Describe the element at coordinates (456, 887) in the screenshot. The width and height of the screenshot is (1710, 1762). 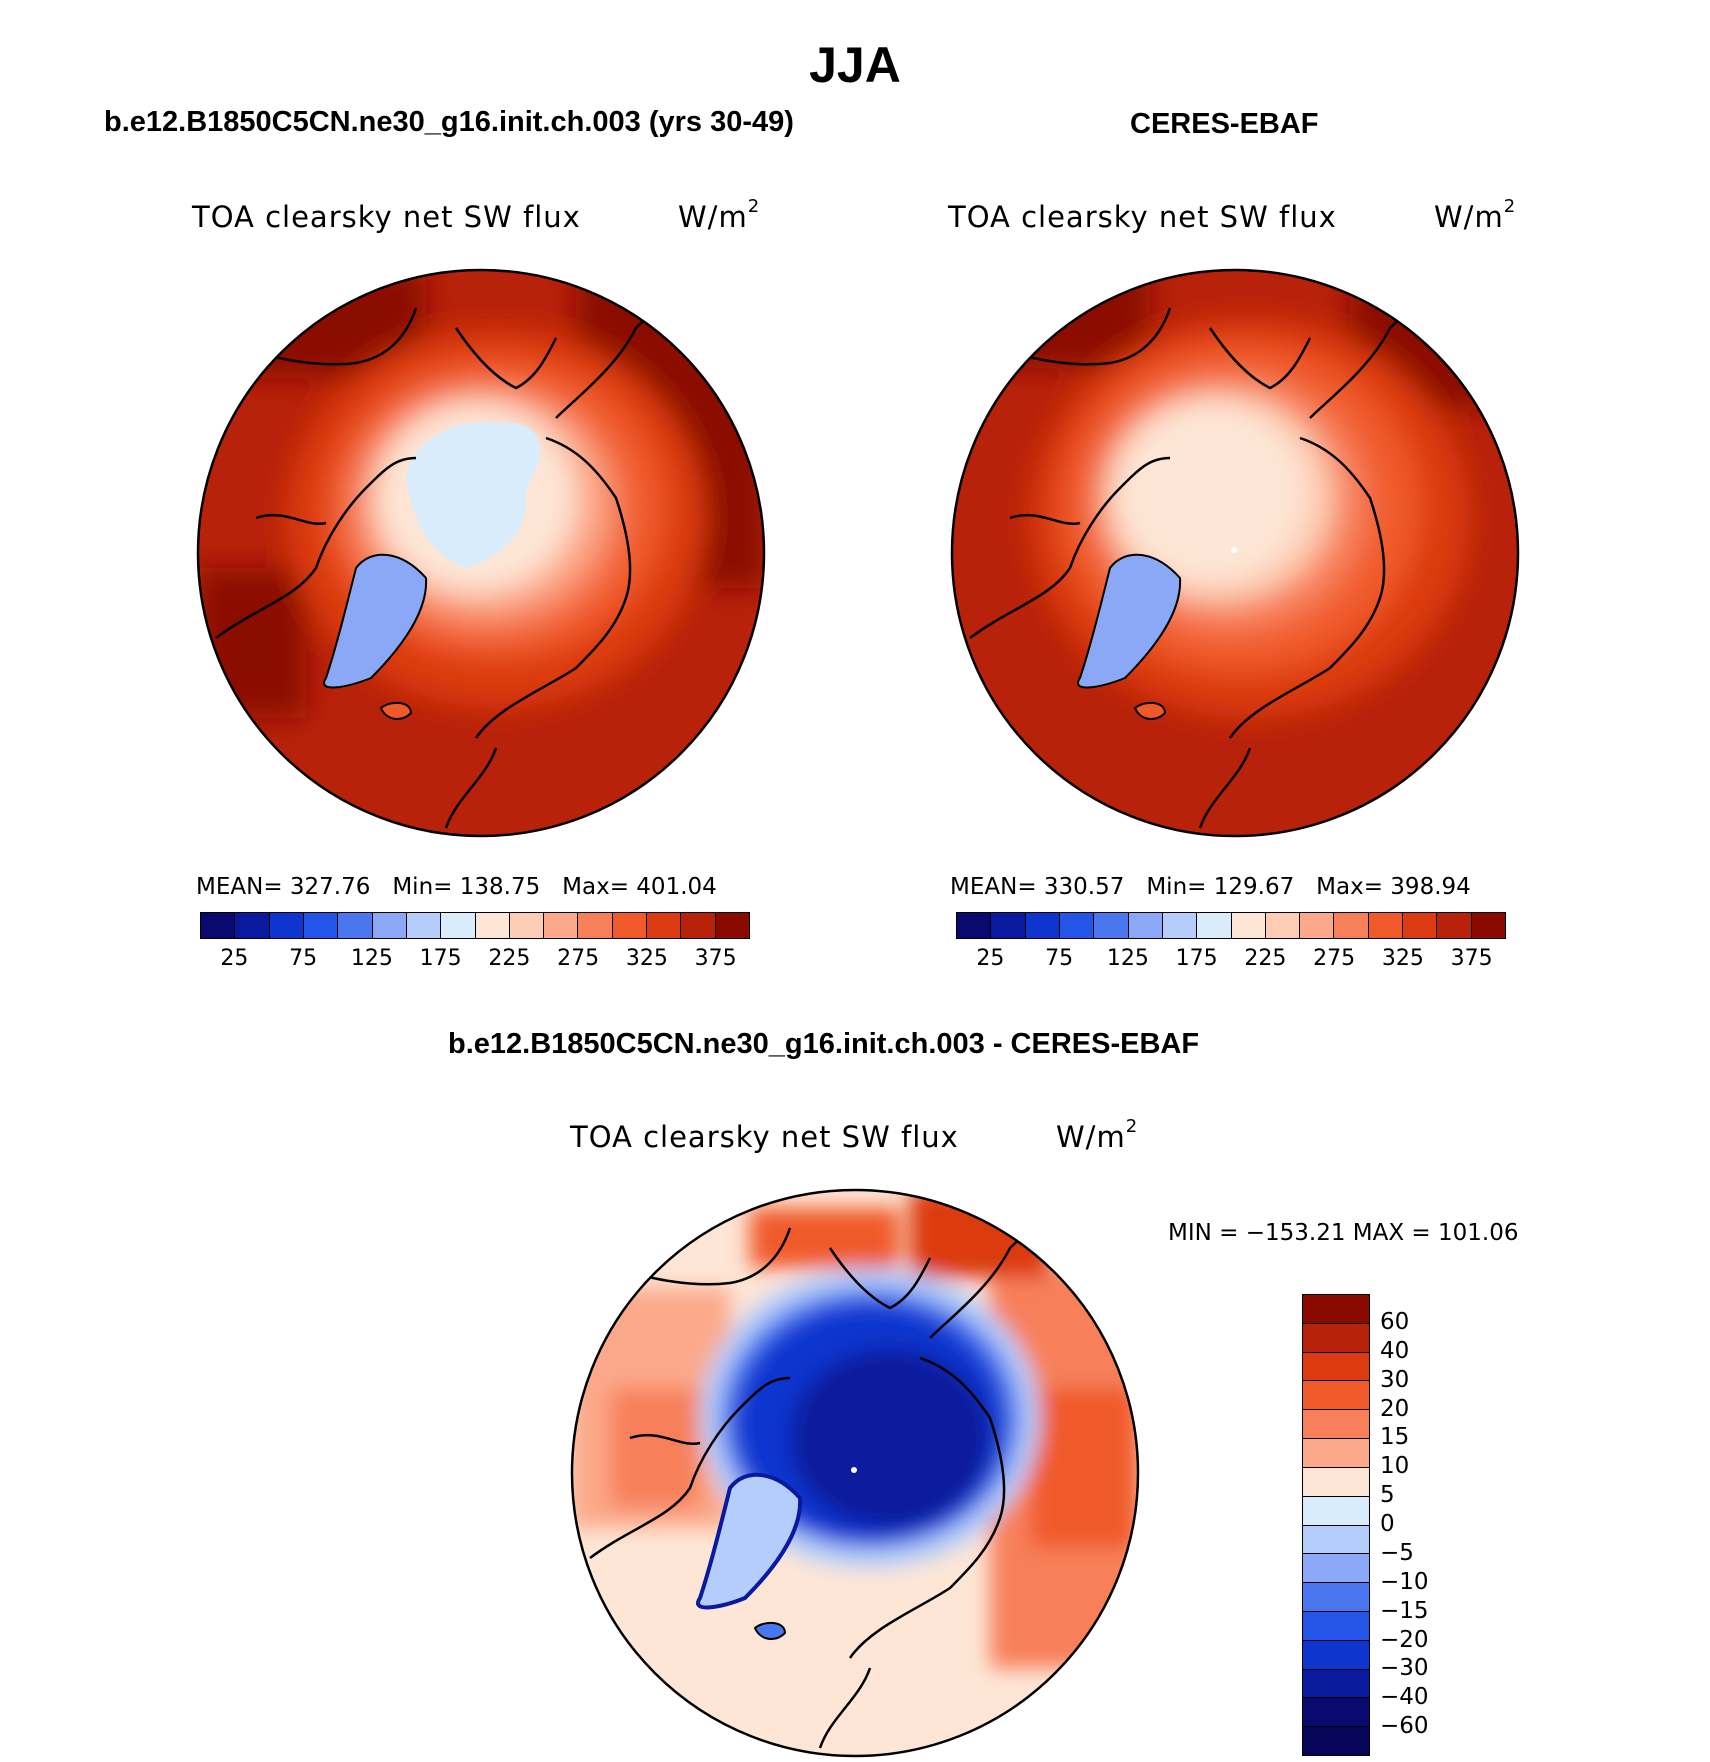
I see `panel1-stats: MEAN= 327.76 Min= 138.75 Max= 401.04` at that location.